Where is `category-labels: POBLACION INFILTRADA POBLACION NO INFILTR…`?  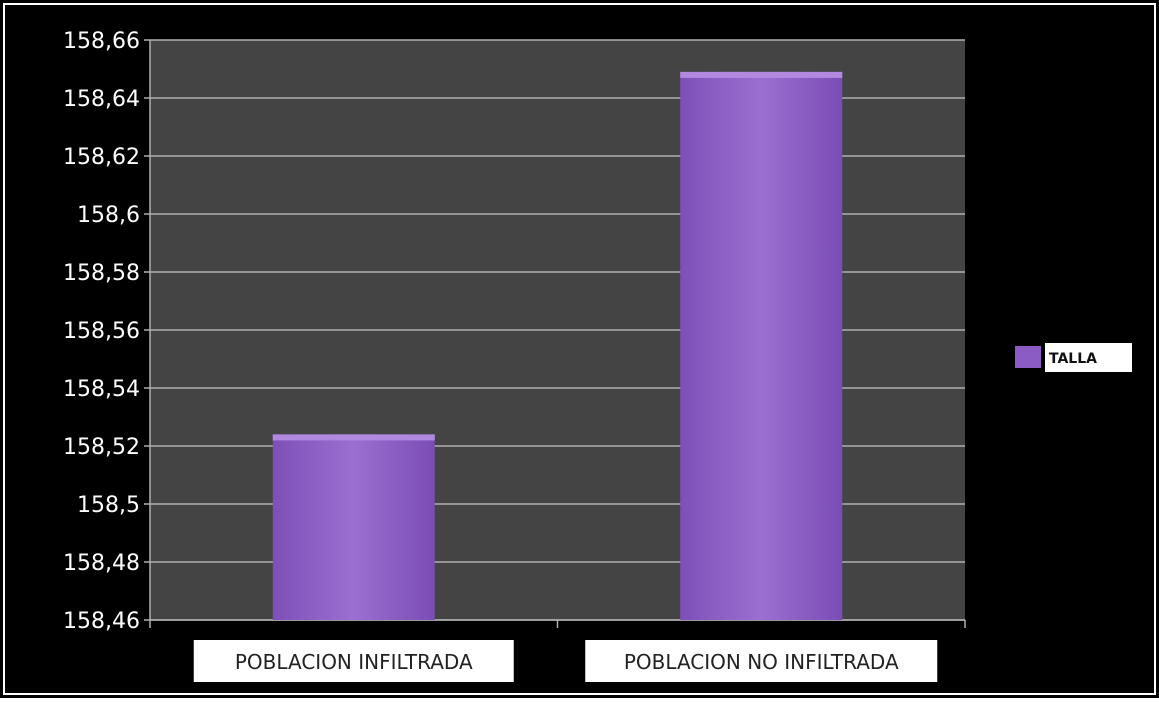 category-labels: POBLACION INFILTRADA POBLACION NO INFILTR… is located at coordinates (565, 661).